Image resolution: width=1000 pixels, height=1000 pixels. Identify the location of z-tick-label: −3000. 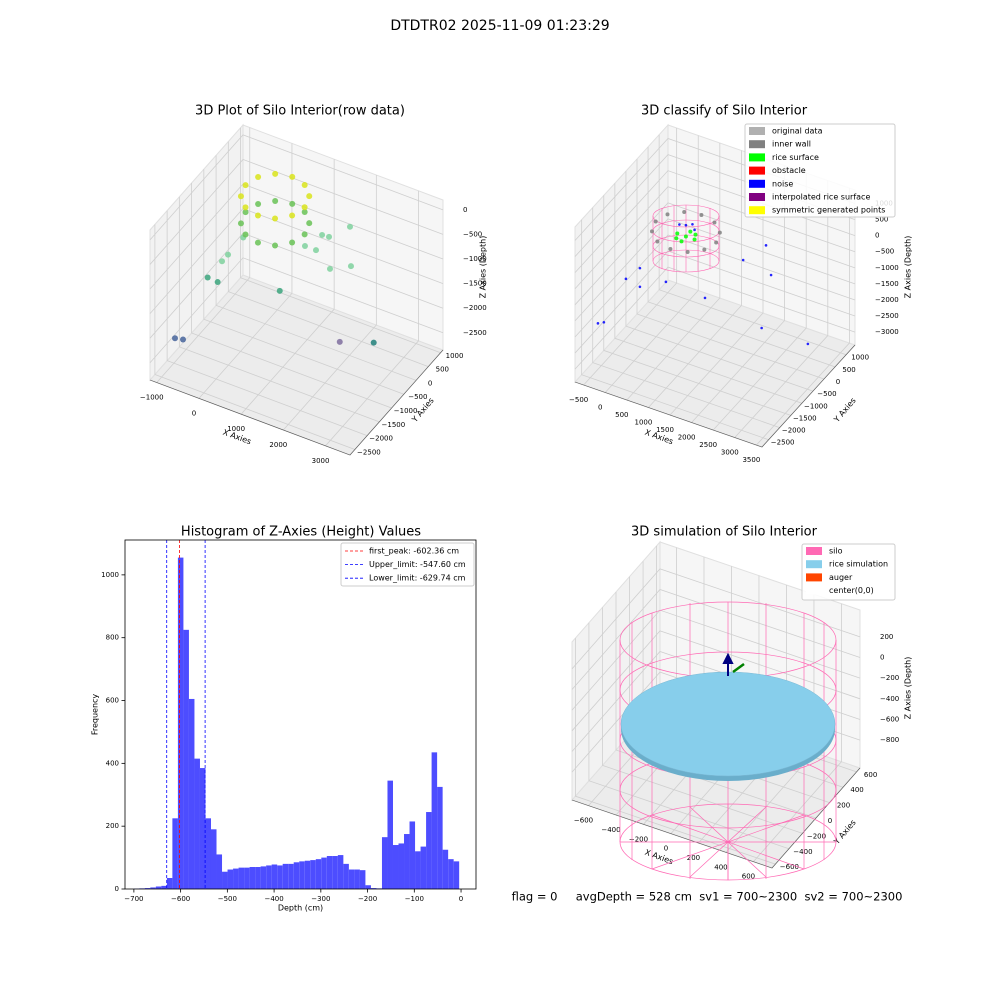
(887, 332).